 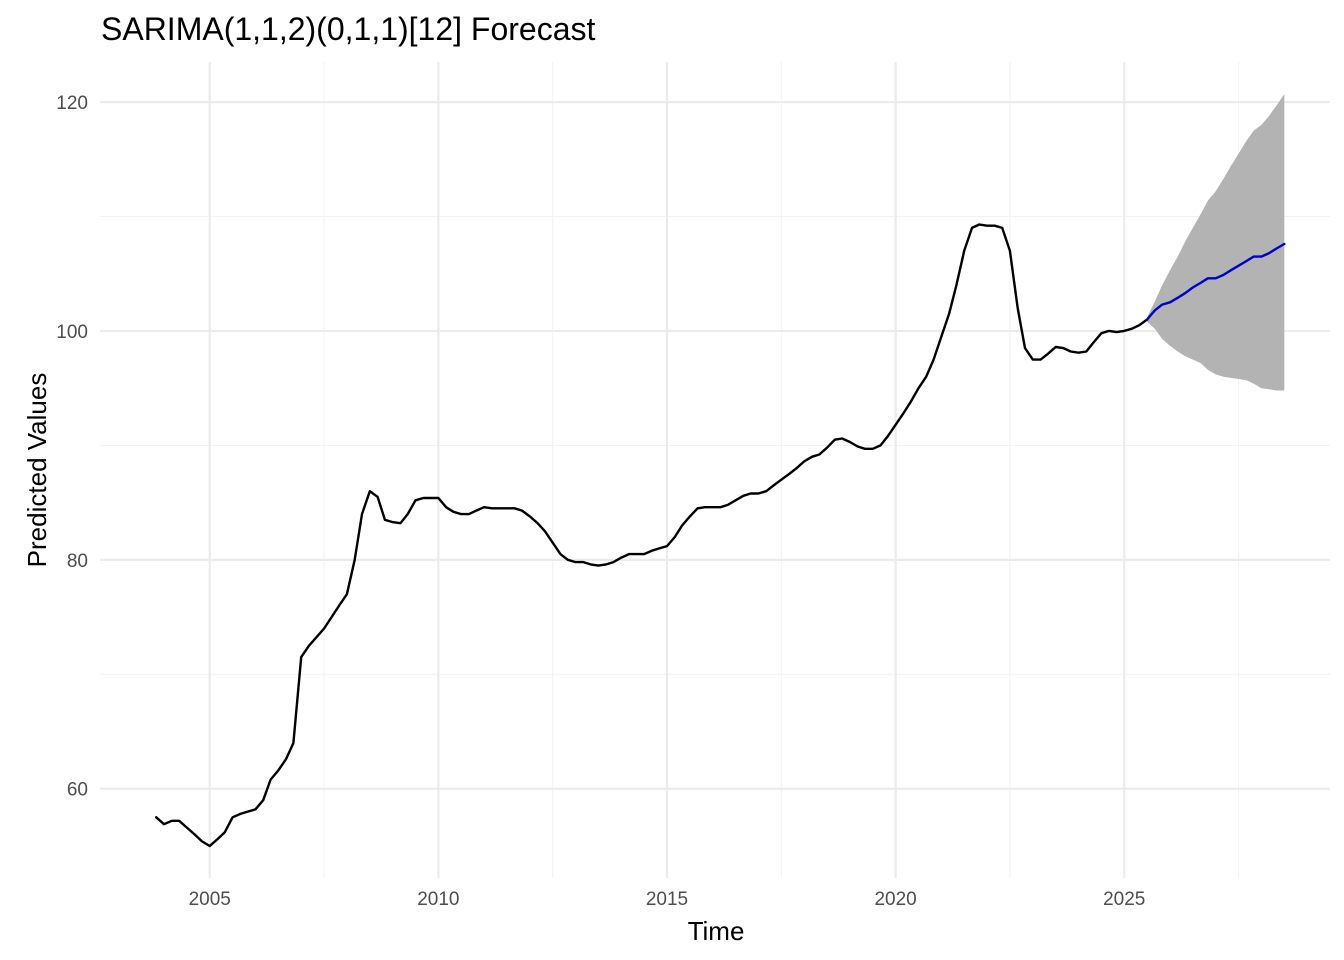 What do you see at coordinates (72, 103) in the screenshot?
I see `y-tick-label: 120` at bounding box center [72, 103].